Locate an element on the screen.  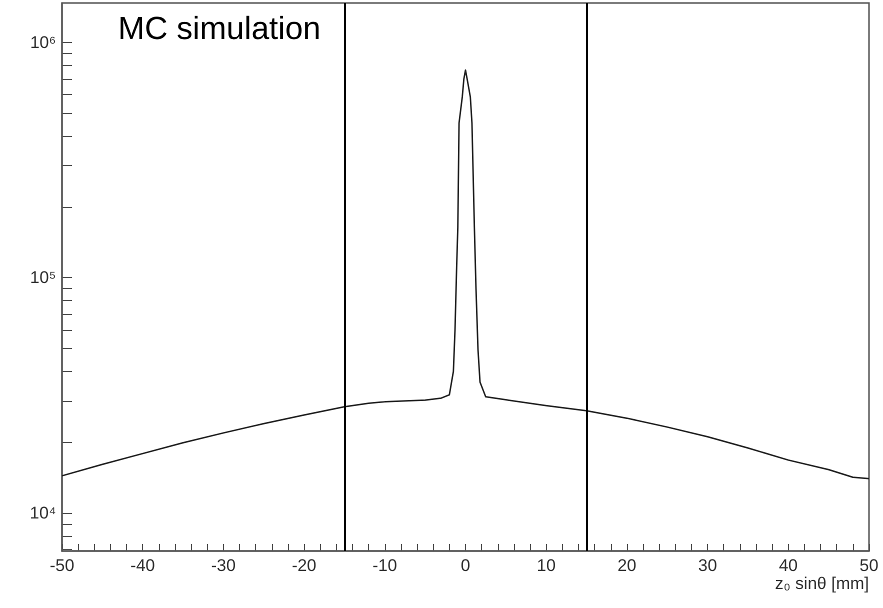
x-axis-title: z₀ sinθ [mm] is located at coordinates (822, 583).